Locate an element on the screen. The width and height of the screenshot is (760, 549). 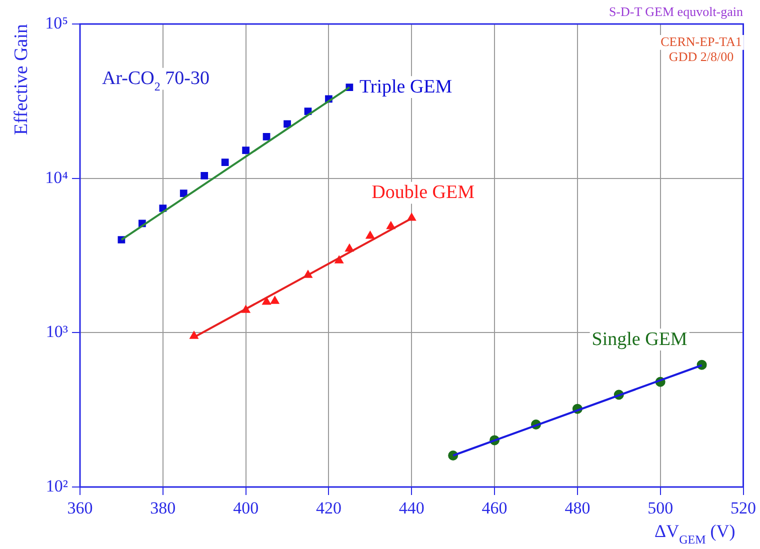
y-tick-label: 10³ is located at coordinates (57, 332).